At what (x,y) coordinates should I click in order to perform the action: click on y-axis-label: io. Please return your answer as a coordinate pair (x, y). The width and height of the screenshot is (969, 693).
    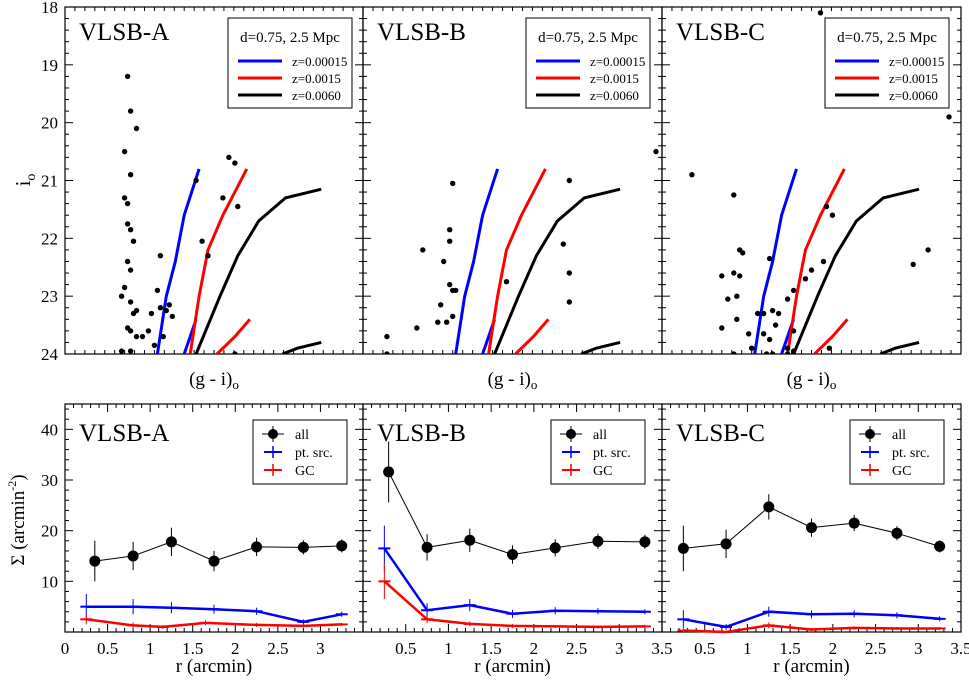
    Looking at the image, I should click on (25, 180).